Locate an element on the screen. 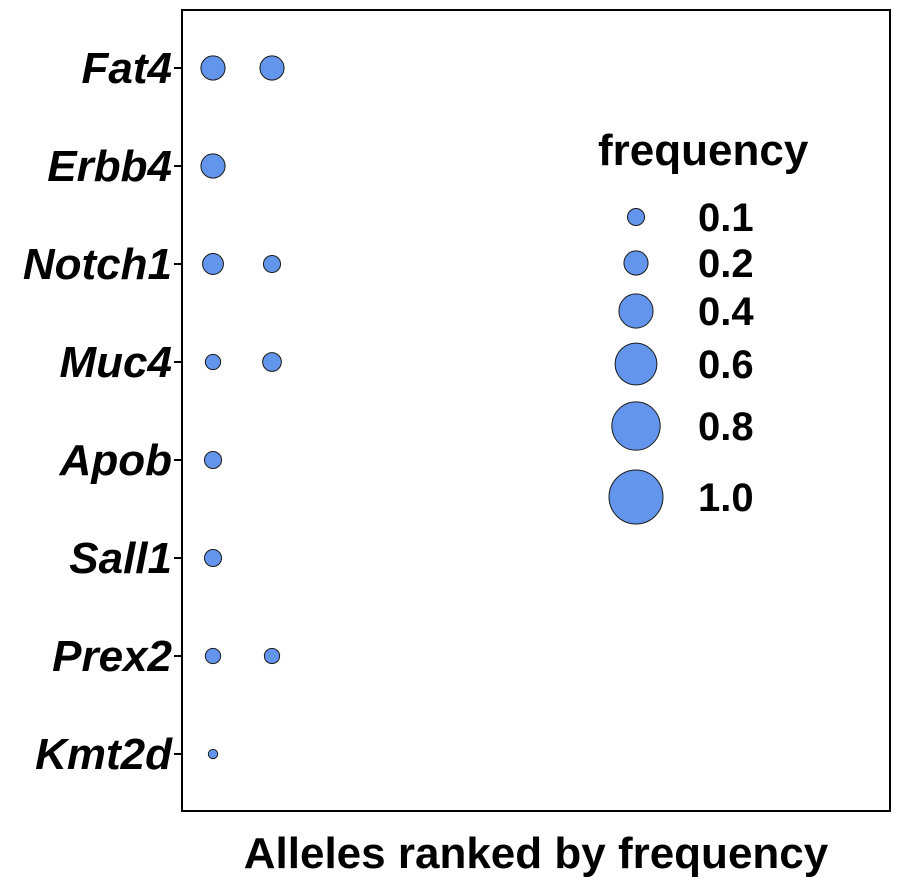 The width and height of the screenshot is (900, 886). legend-label-0.2: 0.2 is located at coordinates (726, 264).